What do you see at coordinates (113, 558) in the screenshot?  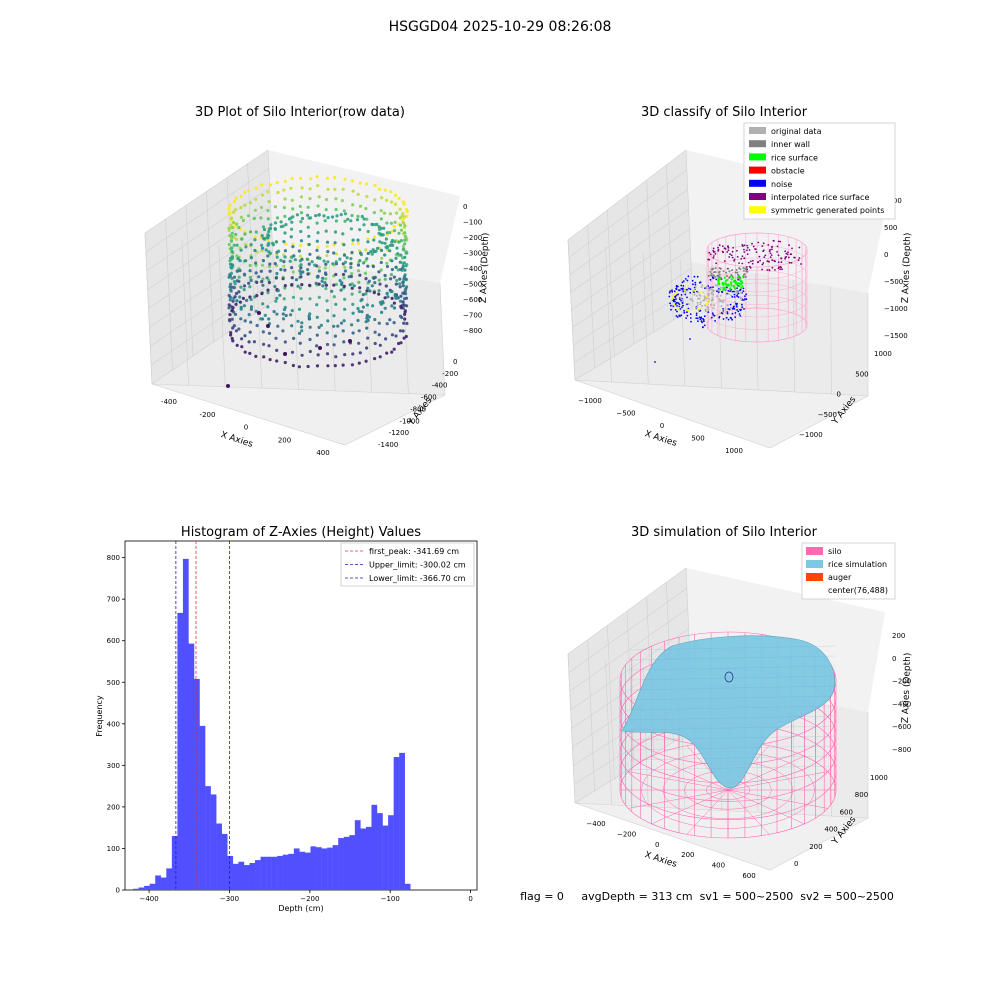 I see `histogram-y-tick-label: 800` at bounding box center [113, 558].